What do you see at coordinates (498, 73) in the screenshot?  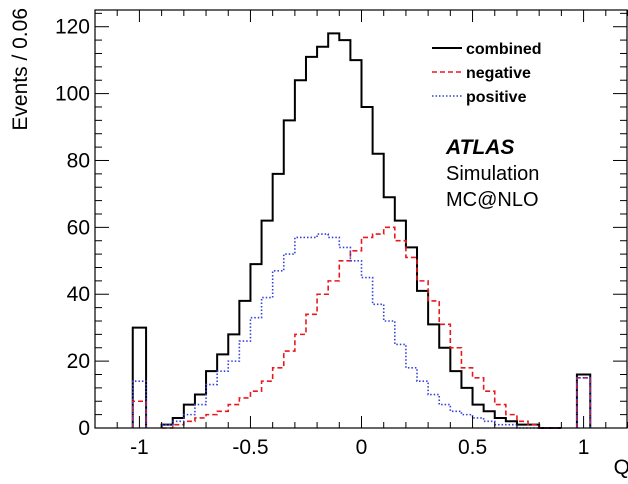 I see `legend-label-negative: negative` at bounding box center [498, 73].